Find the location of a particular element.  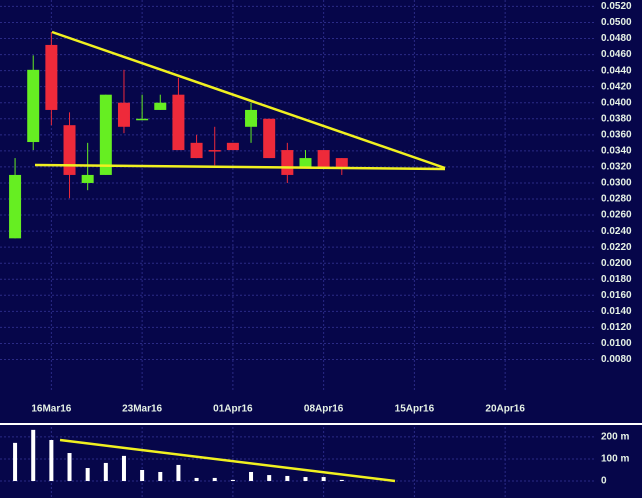

volume-panel: 200 m 100 m 0 is located at coordinates (314, 462).